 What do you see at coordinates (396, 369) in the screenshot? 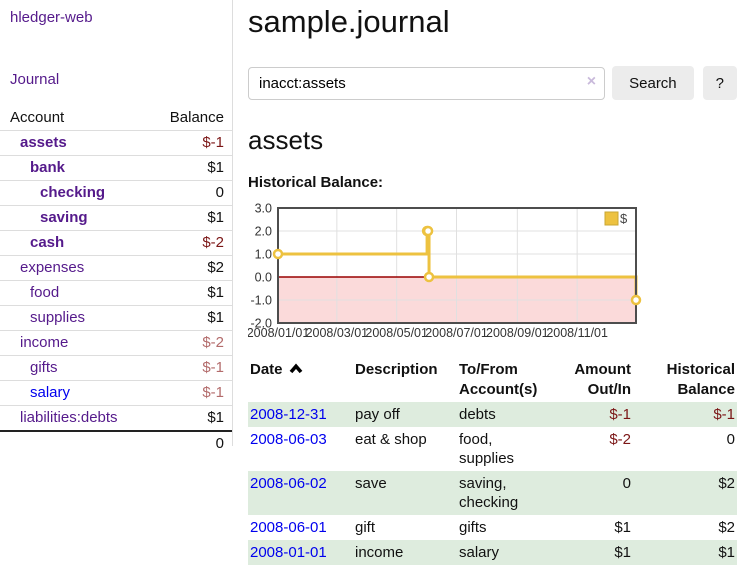
I see `register-header-description: Description` at bounding box center [396, 369].